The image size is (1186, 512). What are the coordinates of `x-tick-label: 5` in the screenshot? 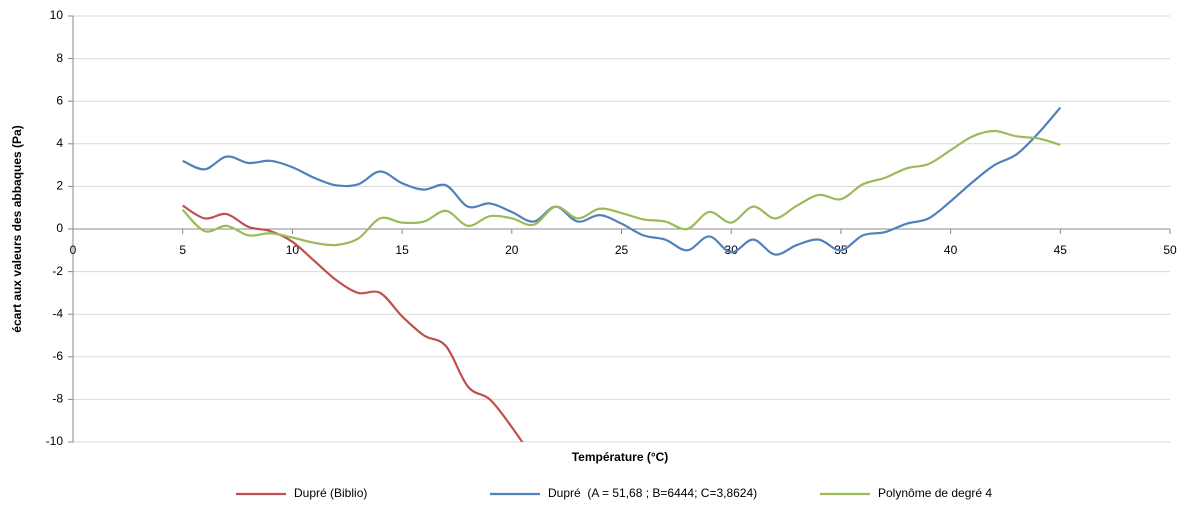 It's located at (182, 250).